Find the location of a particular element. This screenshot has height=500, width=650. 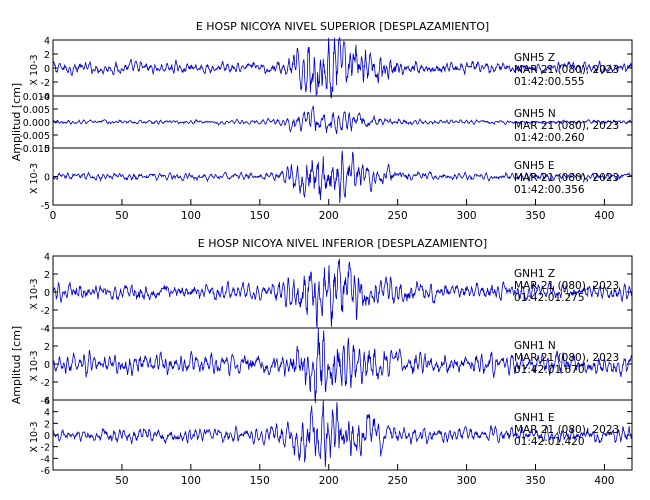

trace-gnh1-e-station-label: GNH1 E is located at coordinates (534, 418).